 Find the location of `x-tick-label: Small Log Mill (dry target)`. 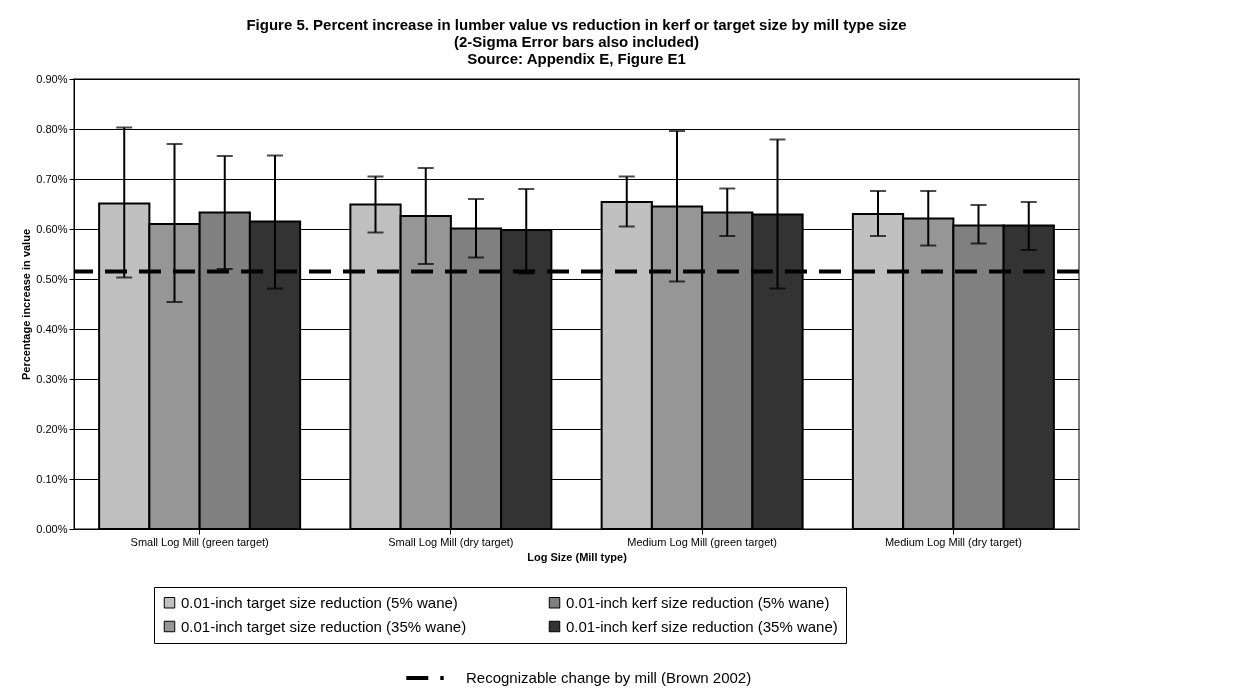

x-tick-label: Small Log Mill (dry target) is located at coordinates (451, 541).